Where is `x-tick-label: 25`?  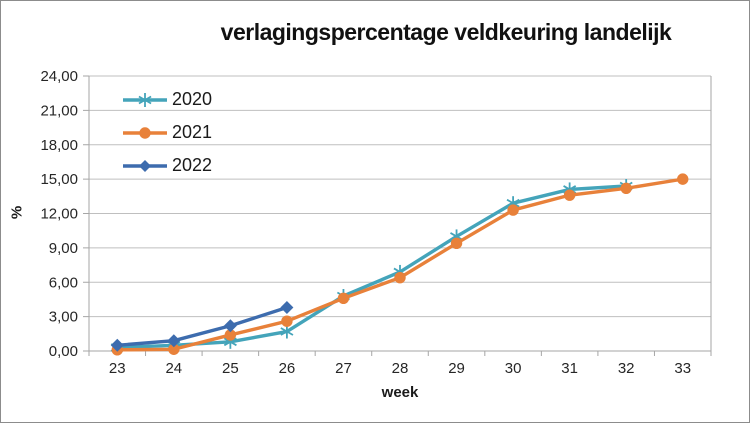 x-tick-label: 25 is located at coordinates (230, 368).